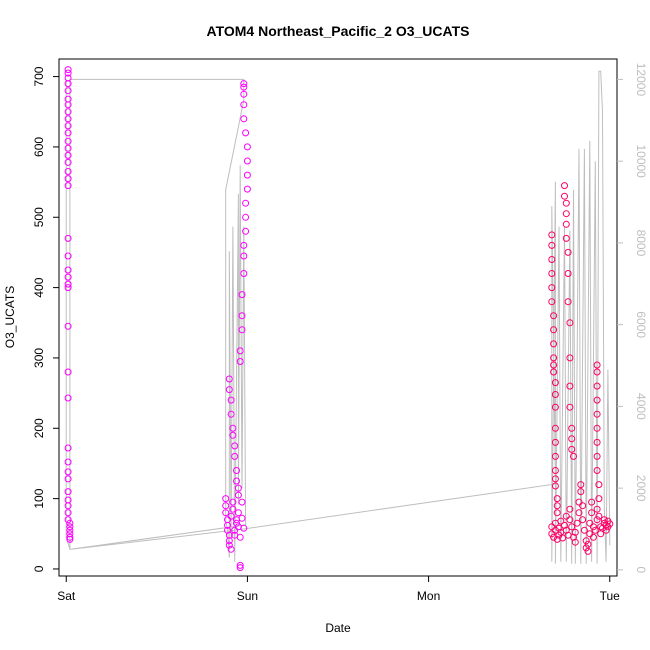 This screenshot has height=650, width=650. Describe the element at coordinates (641, 80) in the screenshot. I see `y-right-tick-label: 12000` at that location.